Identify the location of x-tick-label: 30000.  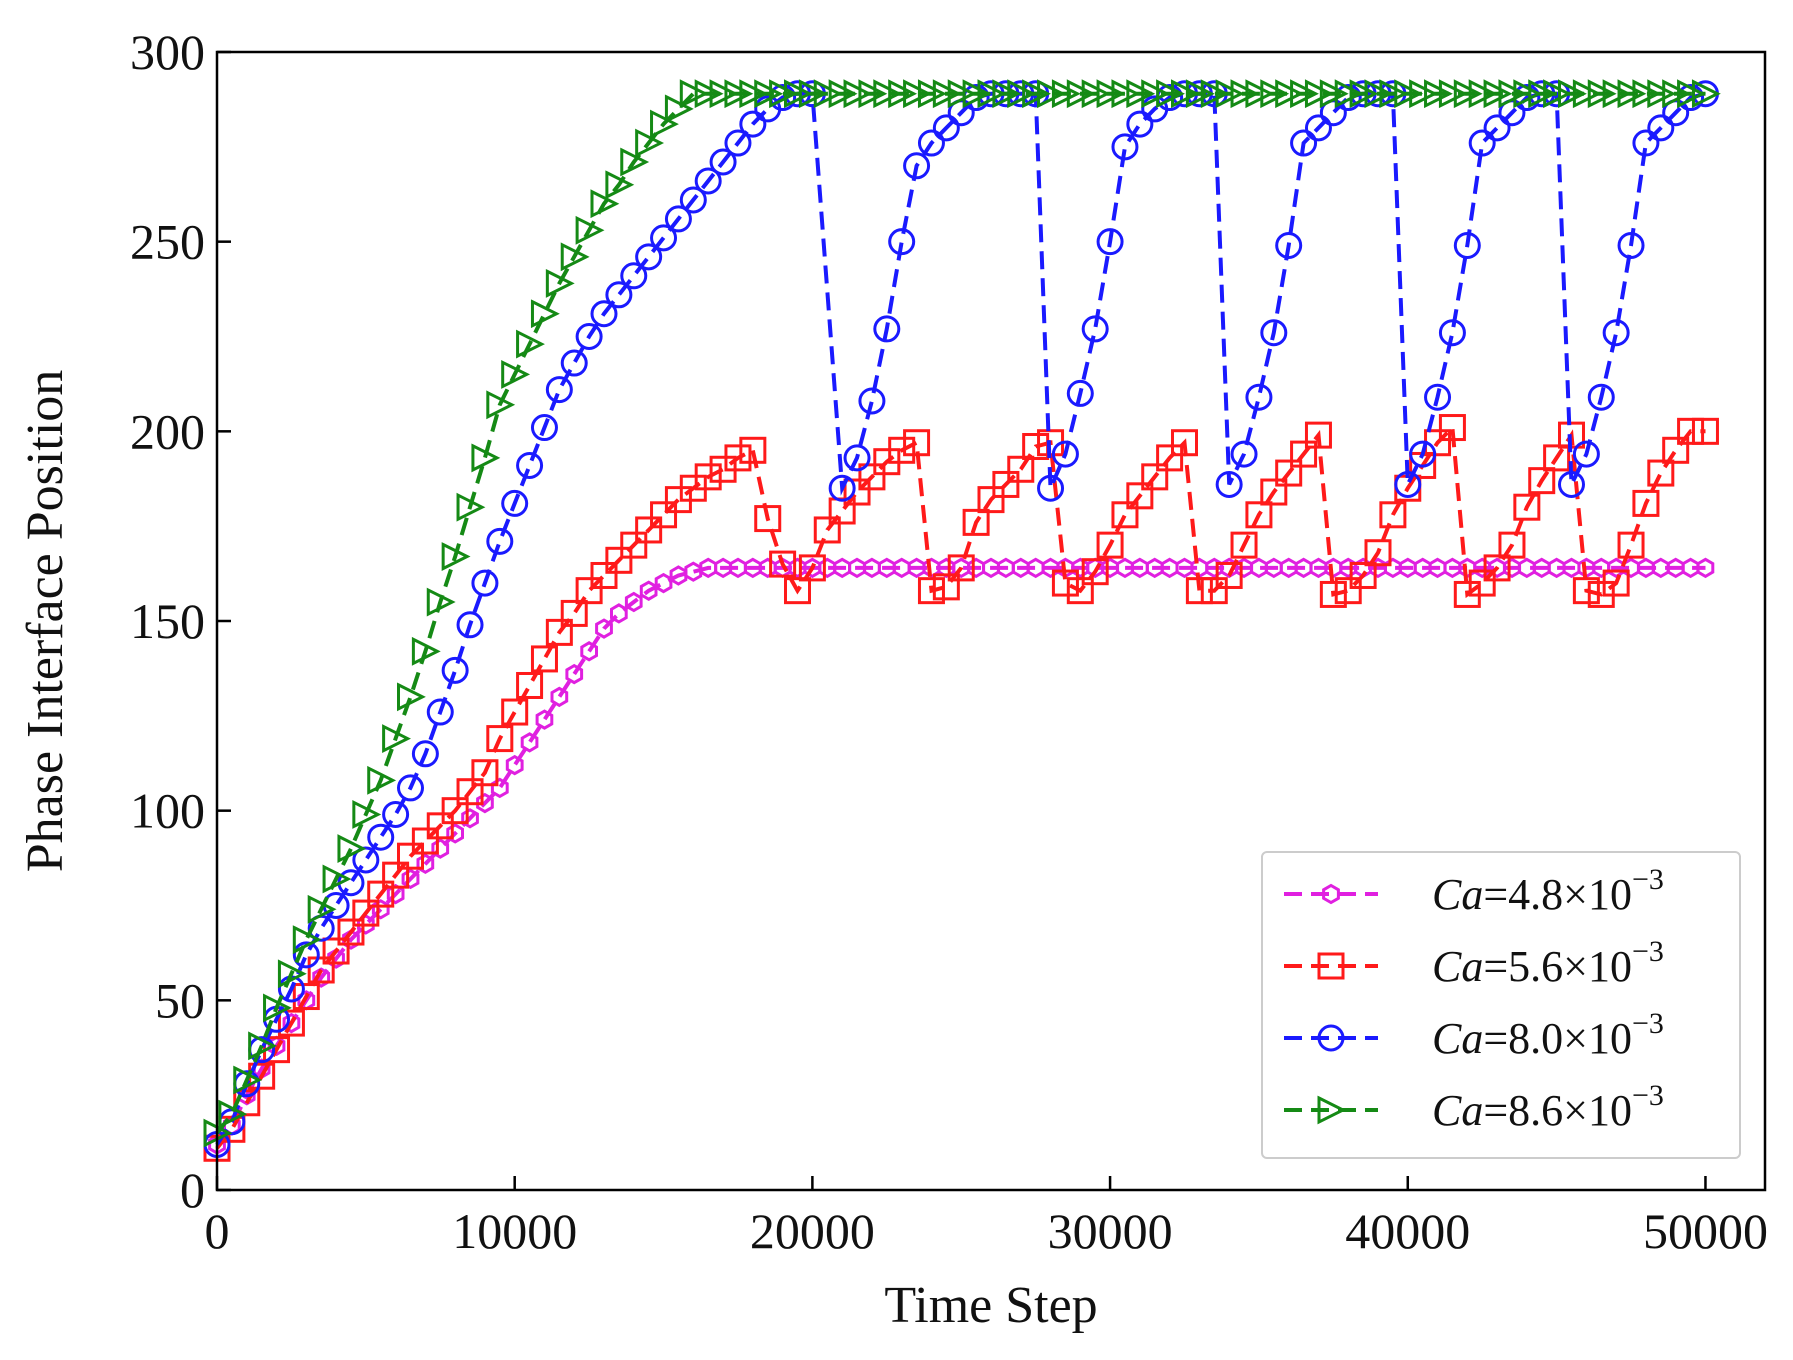
(1110, 1231).